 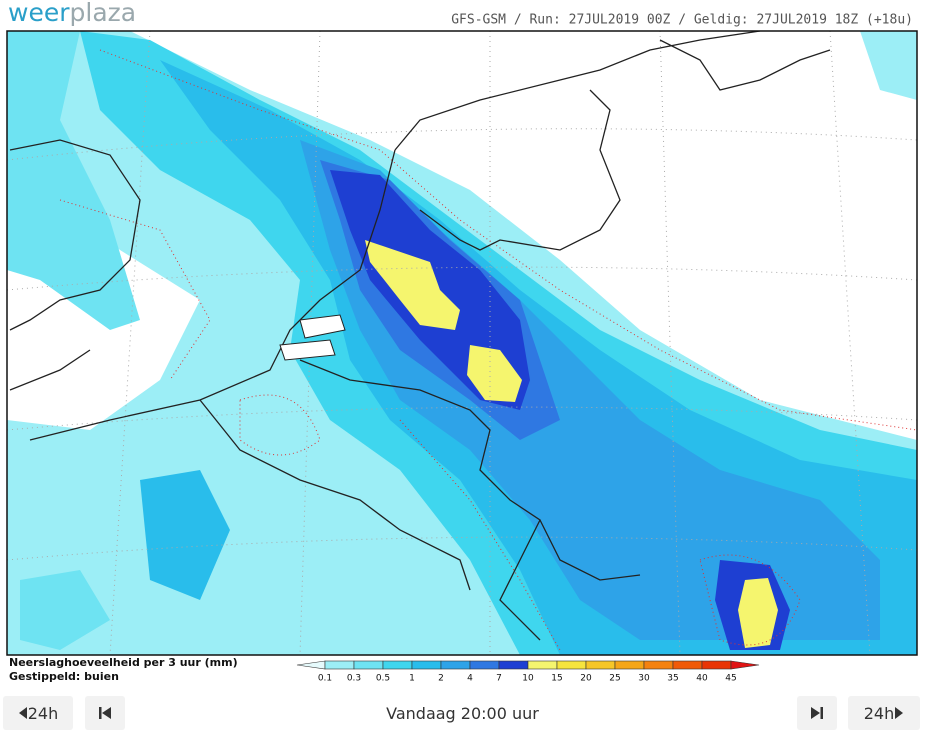 I want to click on back-button: 24h, so click(x=38, y=713).